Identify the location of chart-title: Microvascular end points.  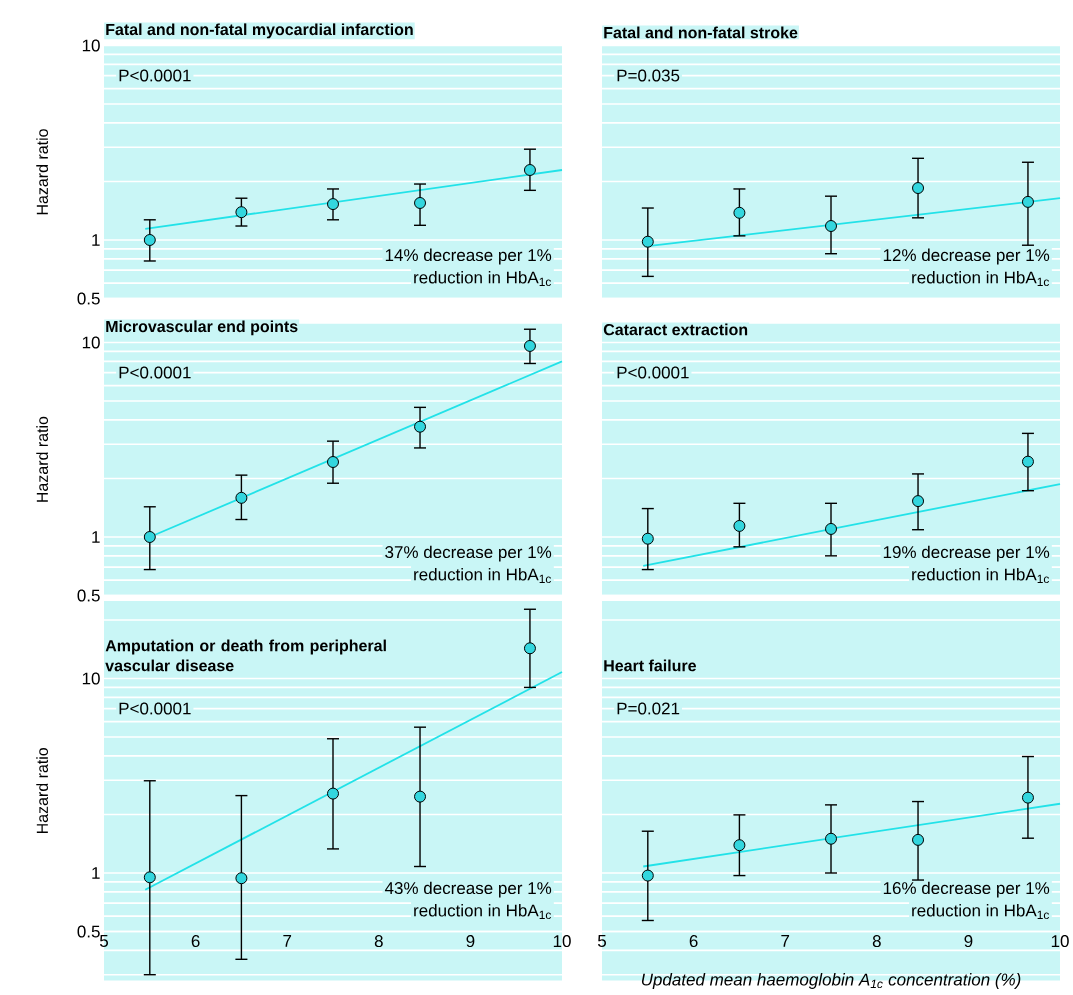
(202, 328).